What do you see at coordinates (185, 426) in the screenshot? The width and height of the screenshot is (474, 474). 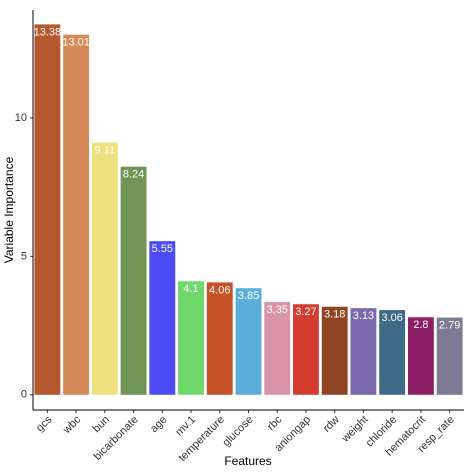 I see `x-tick-label: mv.1` at bounding box center [185, 426].